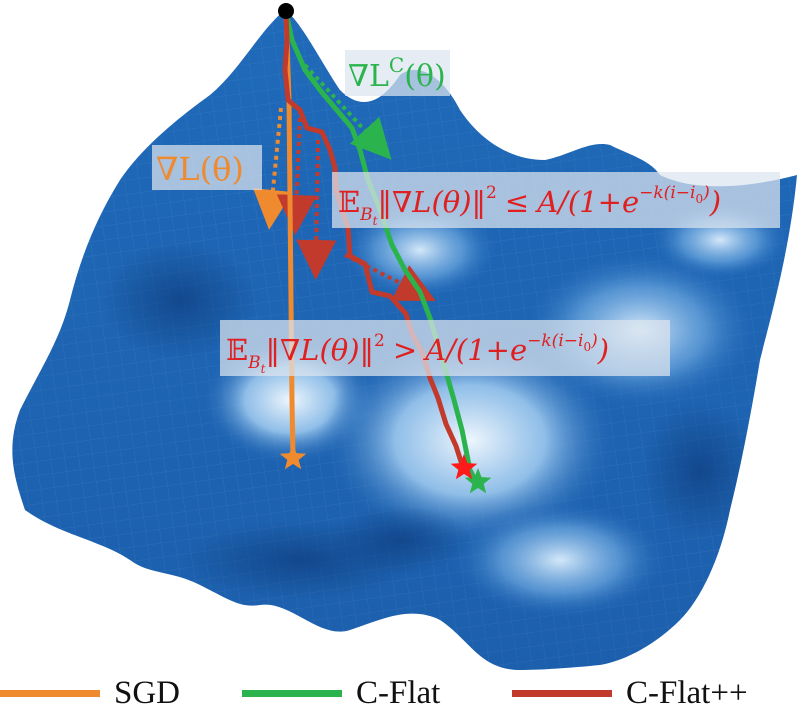 The image size is (797, 715). Describe the element at coordinates (424, 76) in the screenshot. I see `grad-lc-tail: (θ)` at that location.